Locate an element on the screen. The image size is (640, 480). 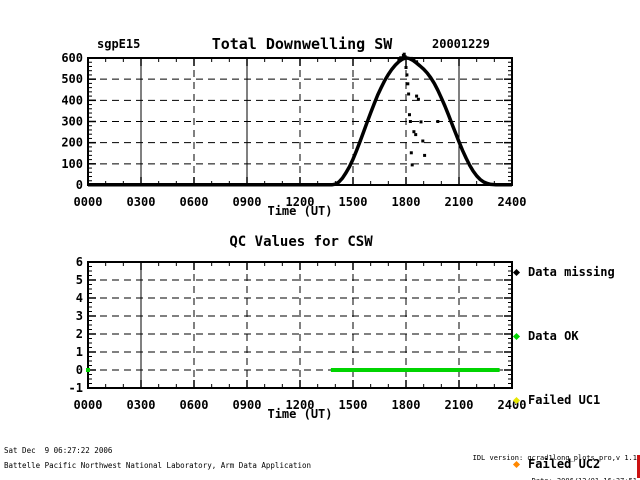
idl-version-line: IDL version: qcrad1long_plots.pro,v 1.1 is located at coordinates (554, 458).